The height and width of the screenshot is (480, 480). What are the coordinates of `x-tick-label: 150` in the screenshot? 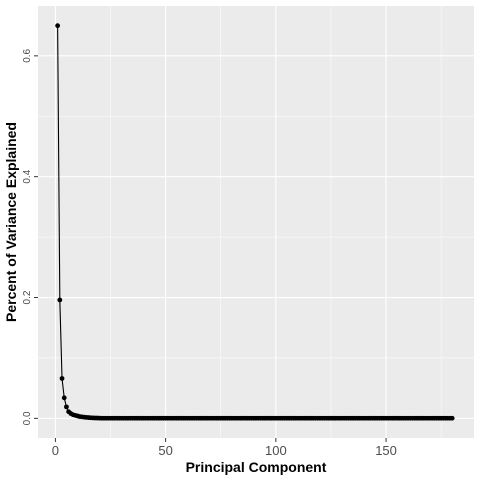 It's located at (386, 450).